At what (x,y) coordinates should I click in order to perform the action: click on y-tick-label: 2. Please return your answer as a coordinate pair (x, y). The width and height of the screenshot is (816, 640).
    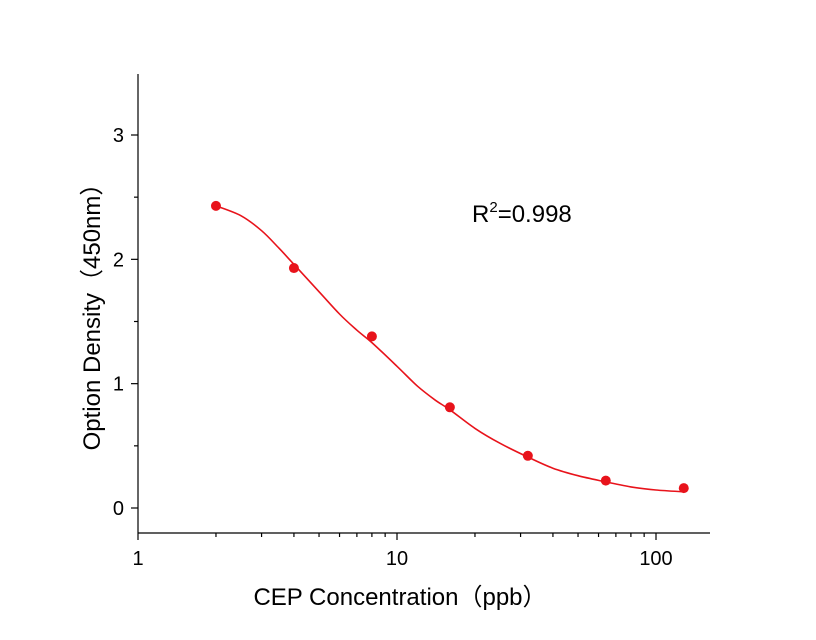
    Looking at the image, I should click on (118, 260).